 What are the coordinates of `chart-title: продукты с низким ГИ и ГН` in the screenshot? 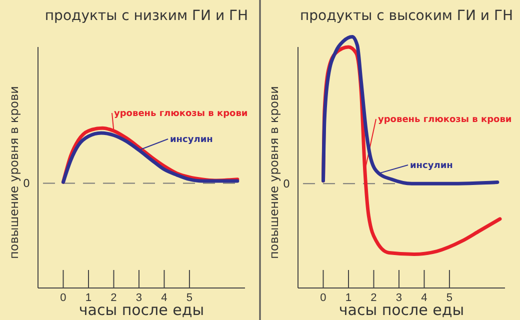 It's located at (146, 16).